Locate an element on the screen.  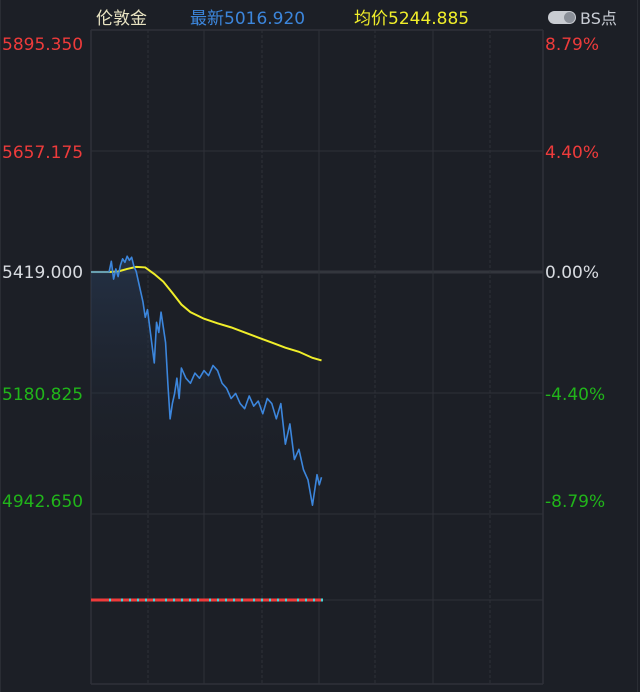
y-axis-right-2: 0.00% is located at coordinates (572, 273).